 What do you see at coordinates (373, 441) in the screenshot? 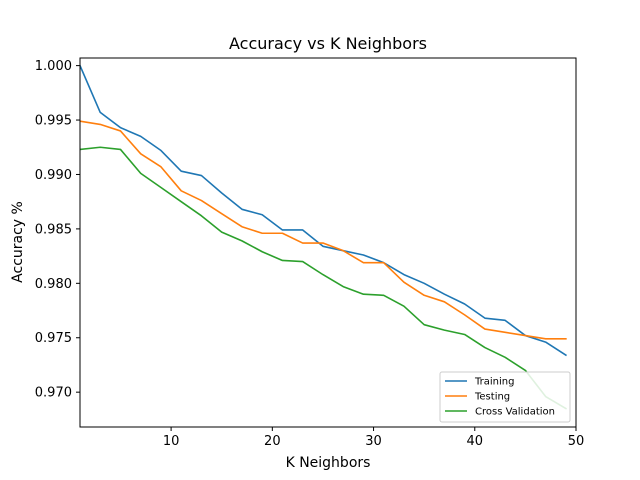
I see `x-tick-label: 30` at bounding box center [373, 441].